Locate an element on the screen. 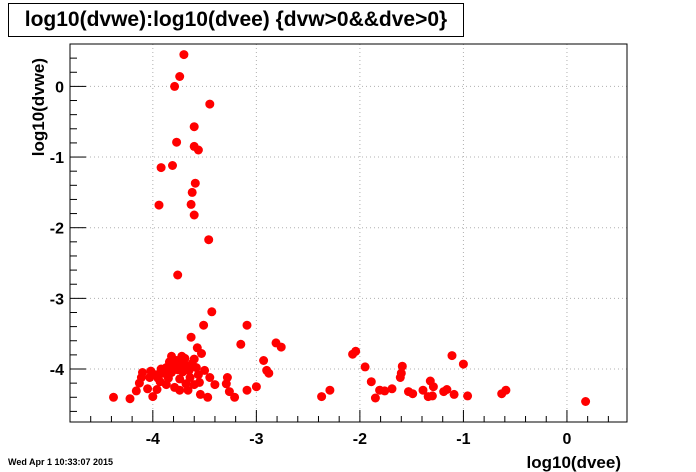 This screenshot has height=472, width=696. y-tick-label: -2 is located at coordinates (57, 229).